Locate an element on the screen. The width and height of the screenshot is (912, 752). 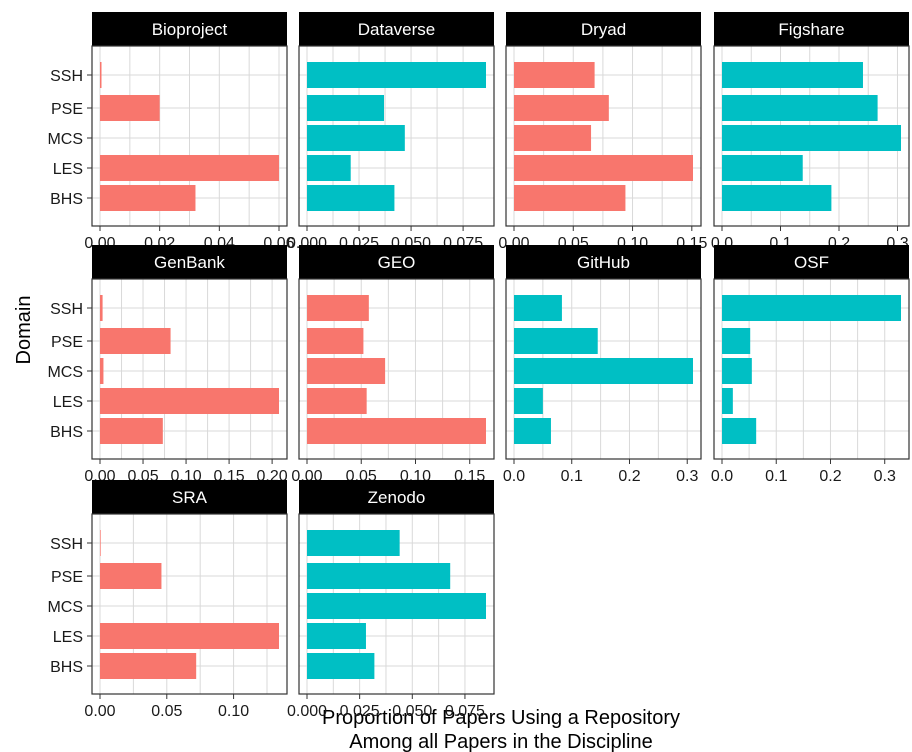
facet-title: GEO is located at coordinates (397, 262).